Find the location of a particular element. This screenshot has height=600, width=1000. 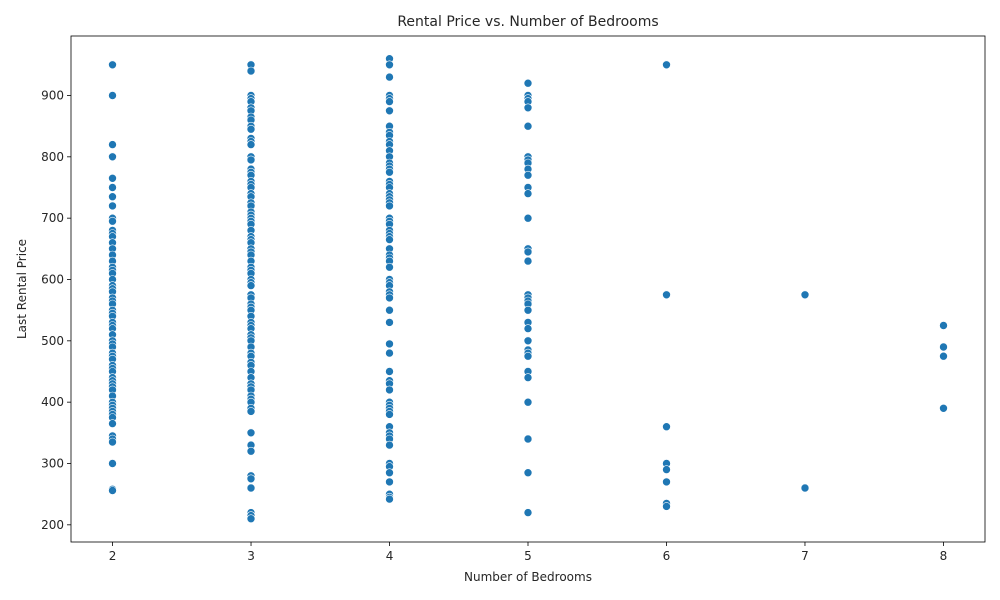

y-tick-label: 800 is located at coordinates (52, 157).